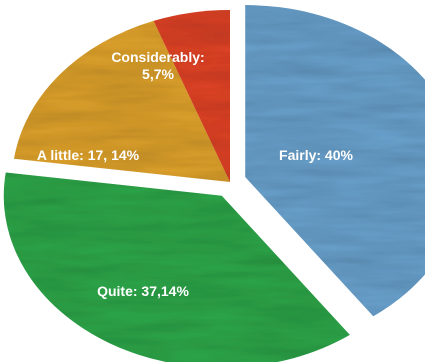  Describe the element at coordinates (88, 155) in the screenshot. I see `slice-label-a-little: A little: 17, 14%` at that location.